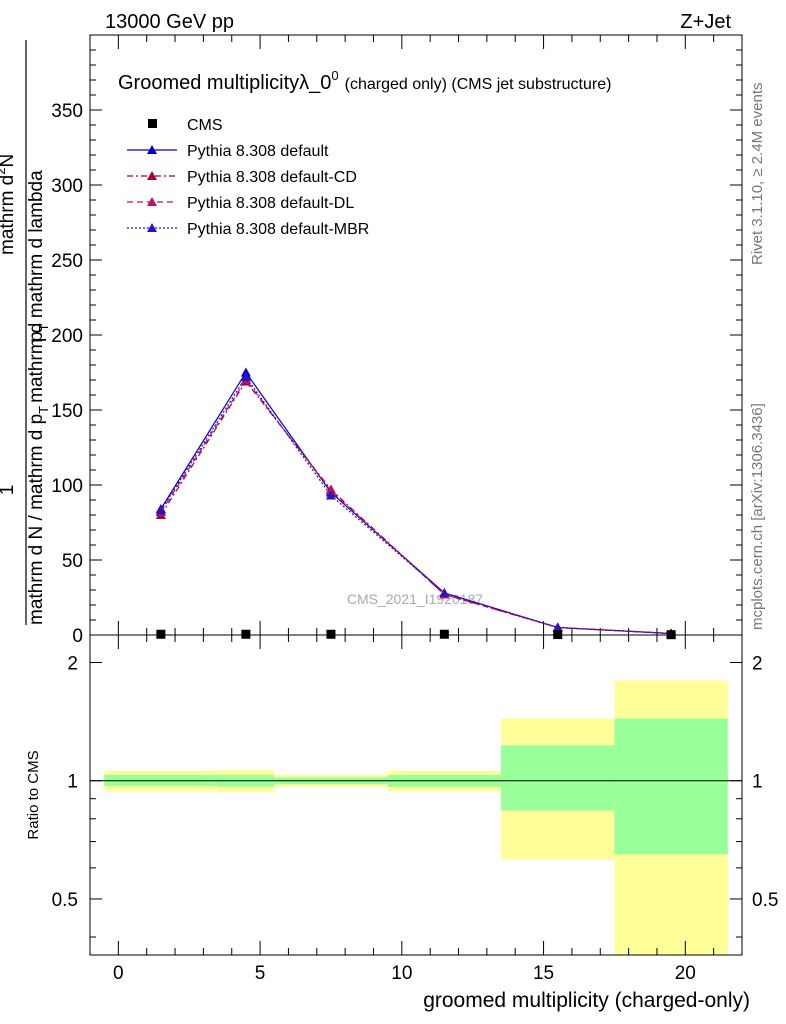  What do you see at coordinates (72, 782) in the screenshot?
I see `ratio-tick-label-left: 1` at bounding box center [72, 782].